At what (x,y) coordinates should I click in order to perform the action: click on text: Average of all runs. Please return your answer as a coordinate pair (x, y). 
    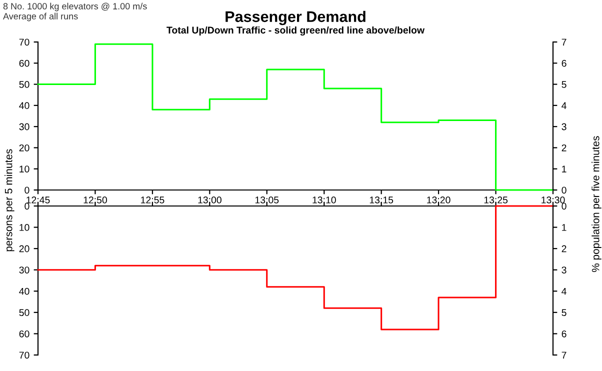
    Looking at the image, I should click on (40, 17).